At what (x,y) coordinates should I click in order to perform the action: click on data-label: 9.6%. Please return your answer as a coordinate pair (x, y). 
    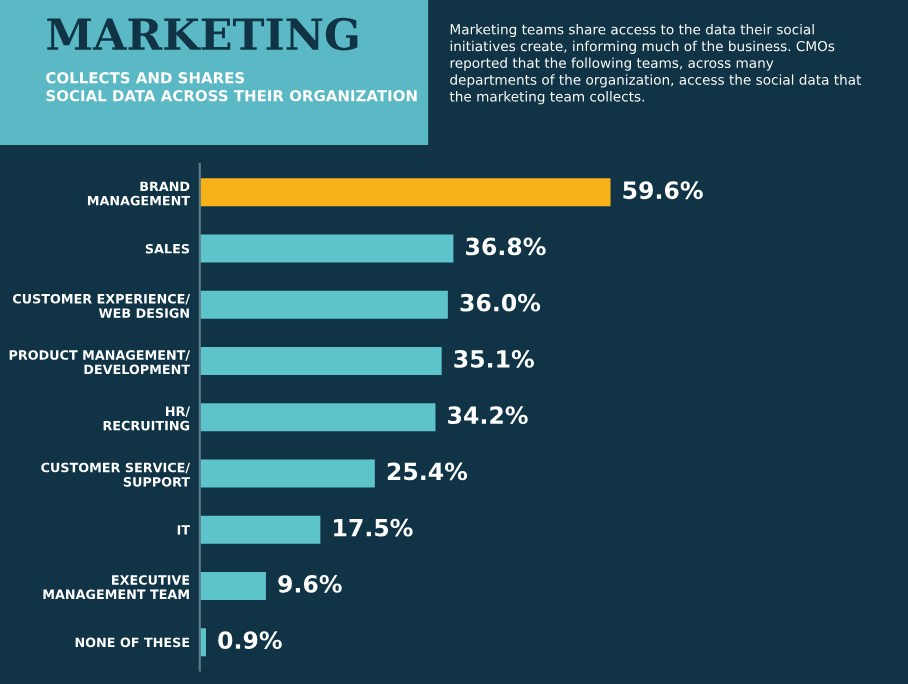
    Looking at the image, I should click on (310, 583).